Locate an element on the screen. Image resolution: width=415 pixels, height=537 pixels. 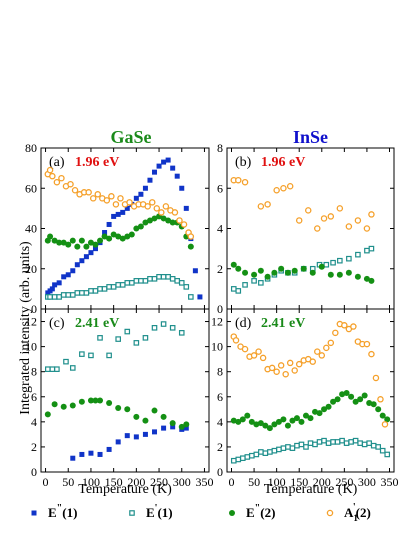
x-tick-label: 50 is located at coordinates (254, 482).